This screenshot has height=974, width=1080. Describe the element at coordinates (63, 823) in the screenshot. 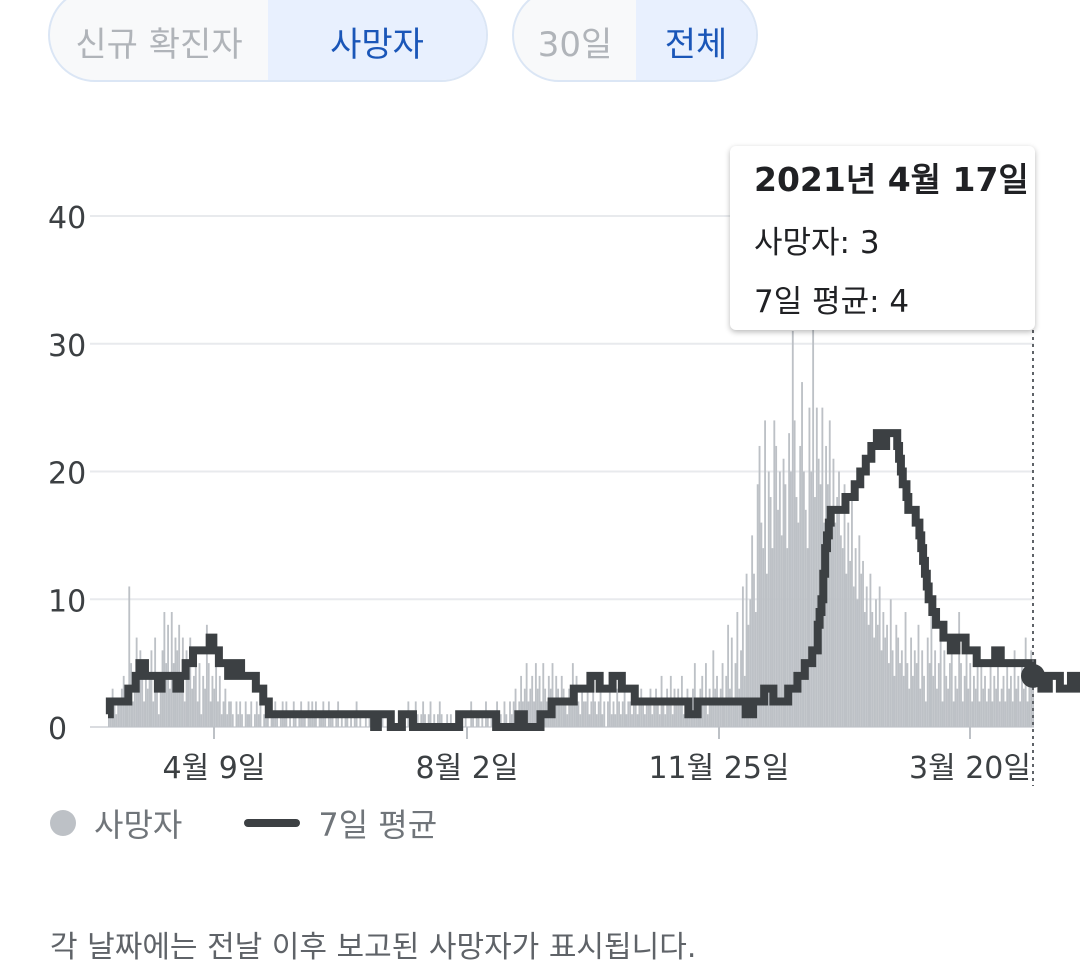

I see `legend-bar-swatch` at that location.